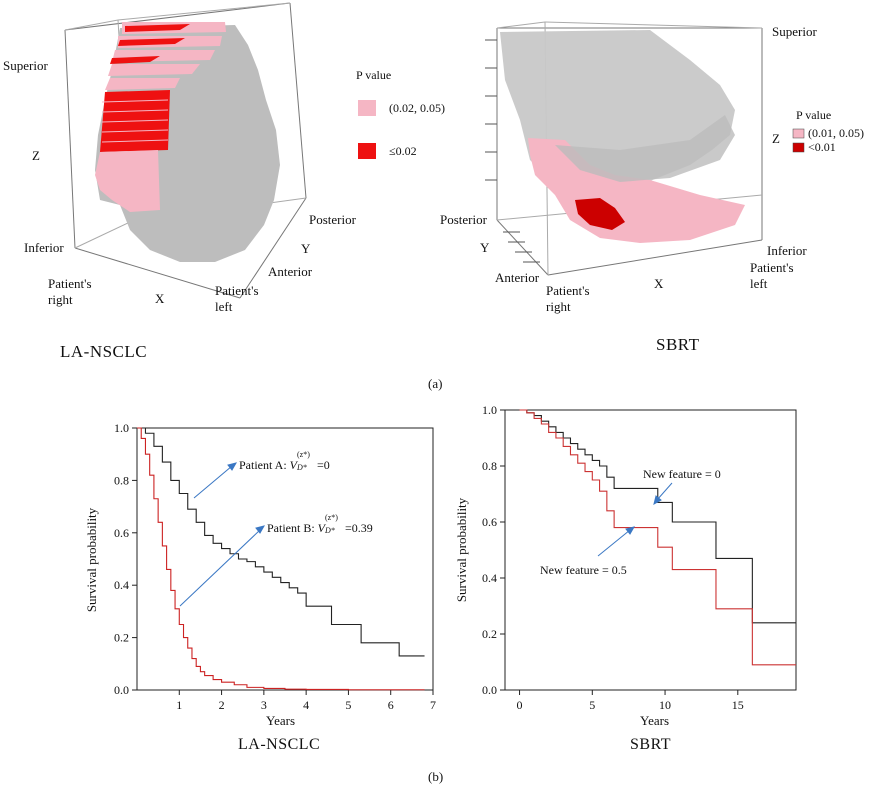 Image resolution: width=877 pixels, height=793 pixels. What do you see at coordinates (348, 705) in the screenshot?
I see `chart-left-xtick-label: 5` at bounding box center [348, 705].